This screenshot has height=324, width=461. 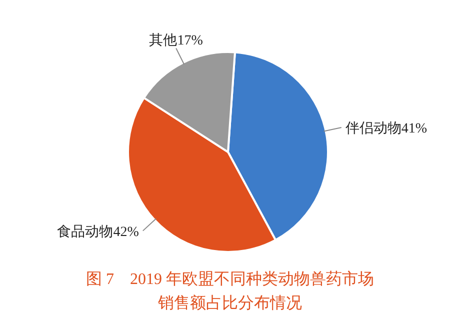 What do you see at coordinates (98, 232) in the screenshot?
I see `slice-label: 食品动物42%` at bounding box center [98, 232].